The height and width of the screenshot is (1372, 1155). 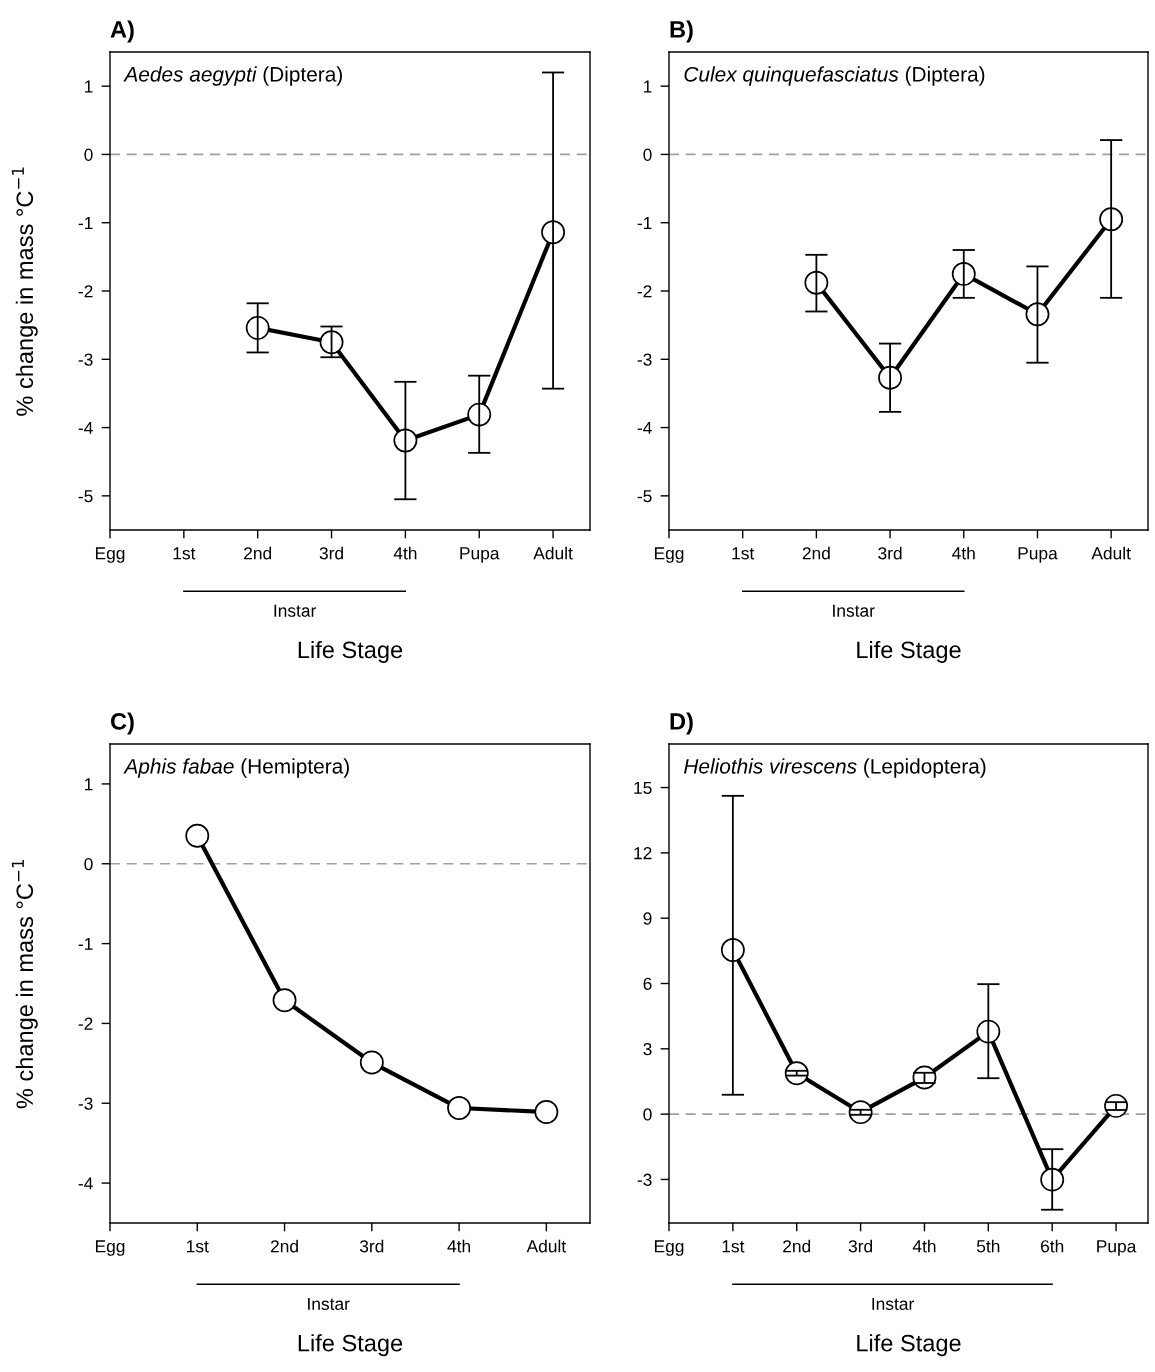 What do you see at coordinates (1052, 1246) in the screenshot?
I see `x-tick-label: 6th` at bounding box center [1052, 1246].